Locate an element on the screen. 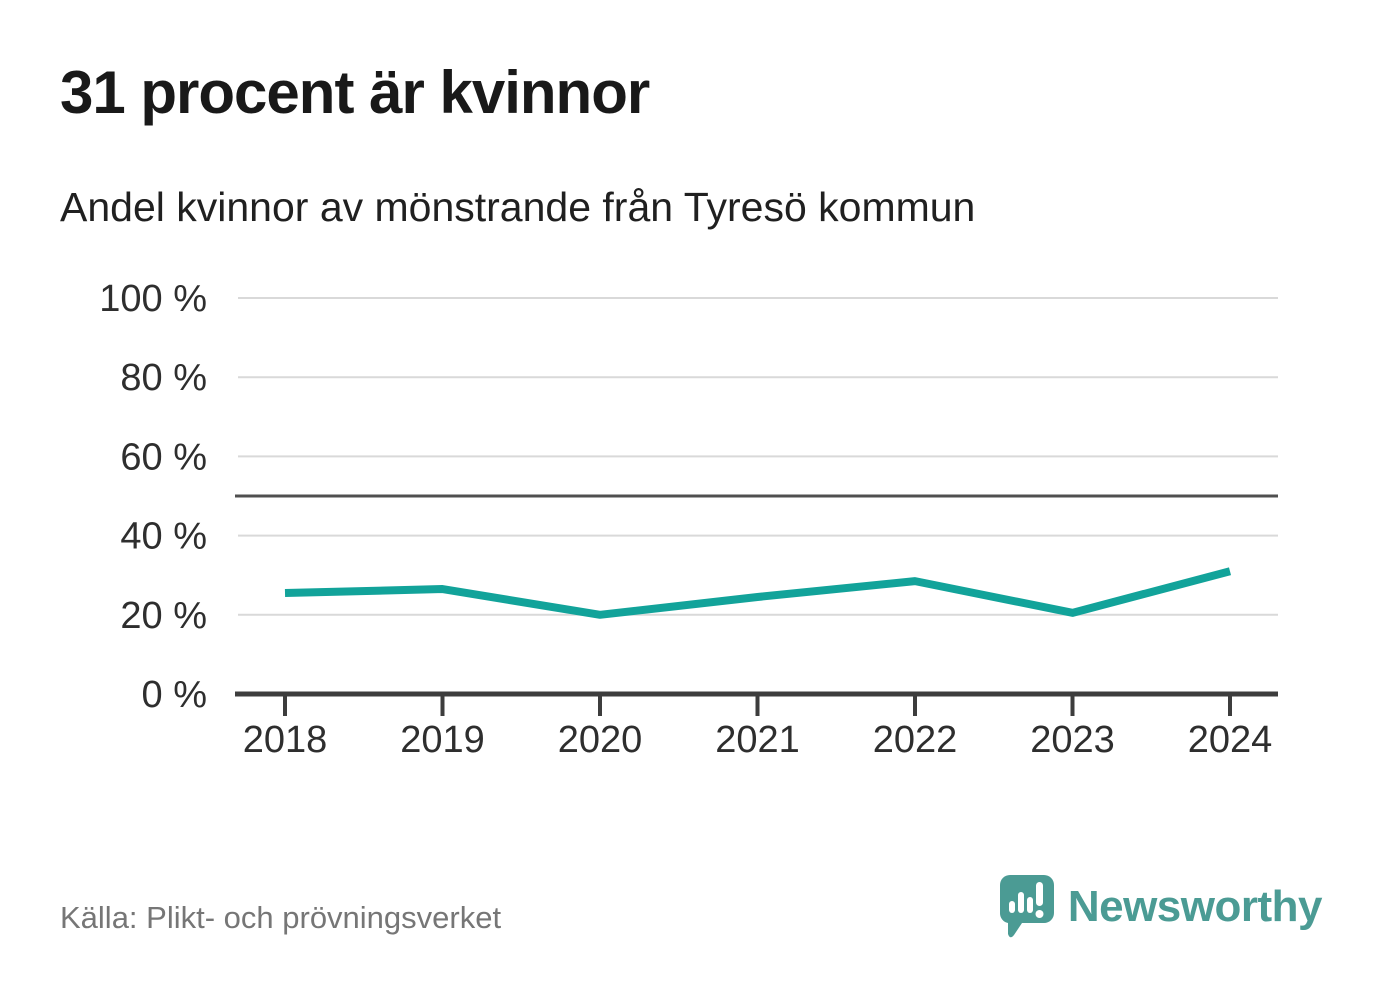  data-line-andel-kvinnor-av-mönstrande is located at coordinates (758, 593).